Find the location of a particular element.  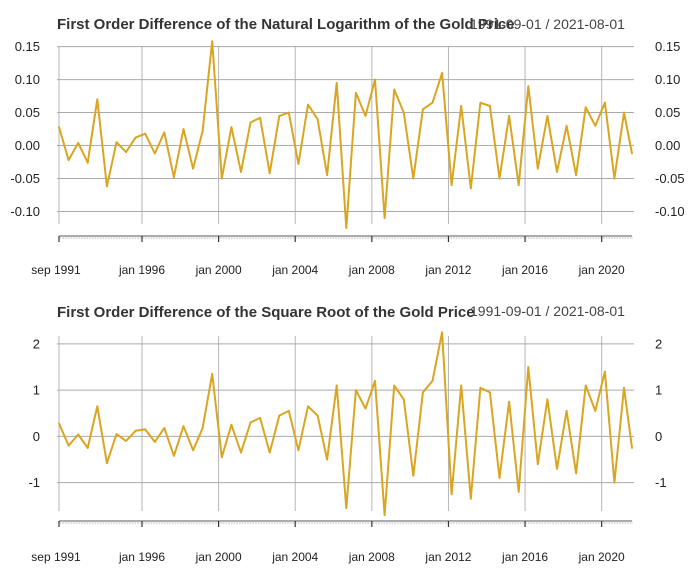

date-range-label: 1991-09-01 / 2021-08-01 is located at coordinates (547, 24).